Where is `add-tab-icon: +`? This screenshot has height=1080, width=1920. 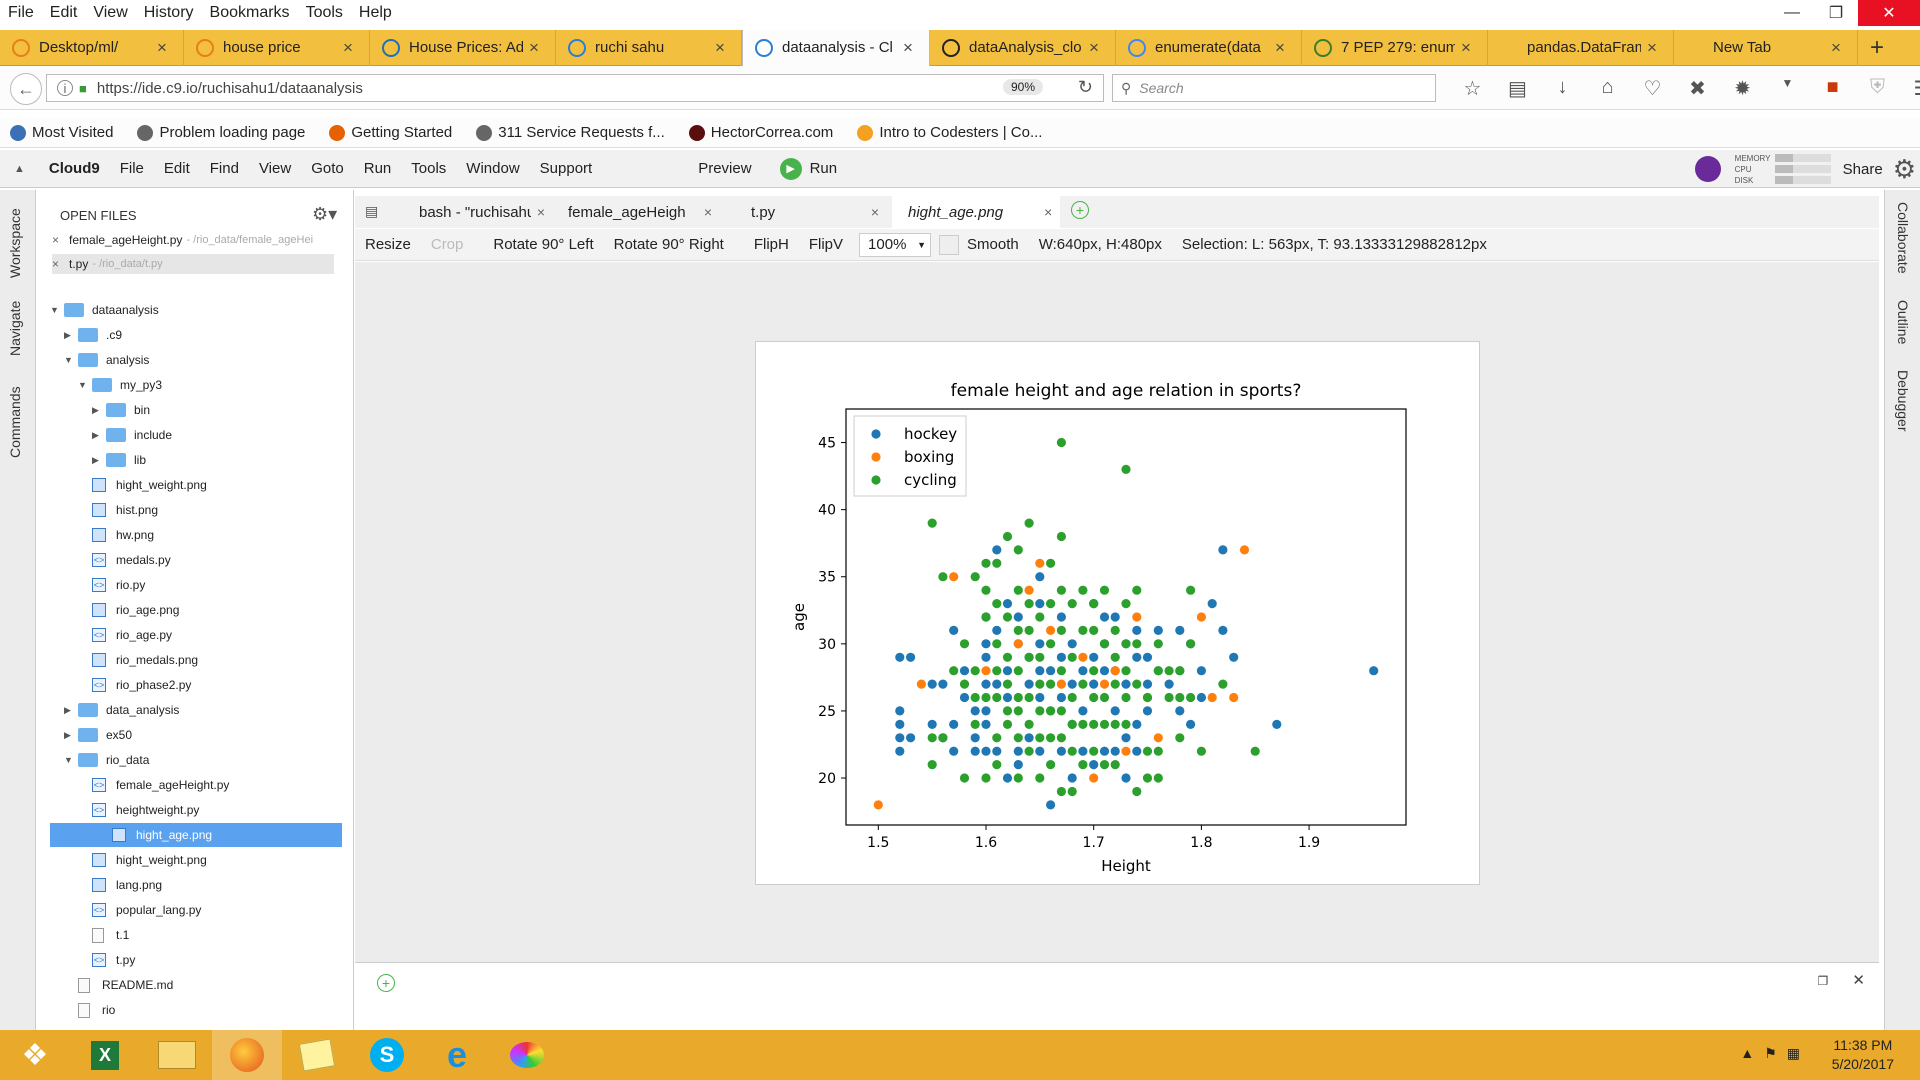 add-tab-icon: + is located at coordinates (1080, 210).